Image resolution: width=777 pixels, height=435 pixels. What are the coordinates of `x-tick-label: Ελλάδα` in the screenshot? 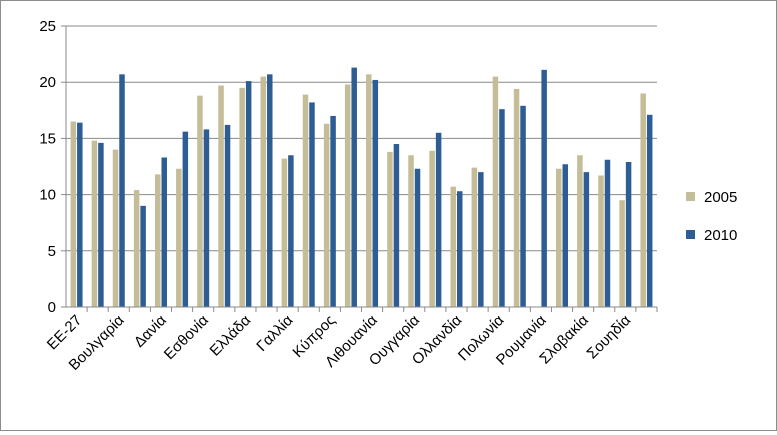 It's located at (231, 336).